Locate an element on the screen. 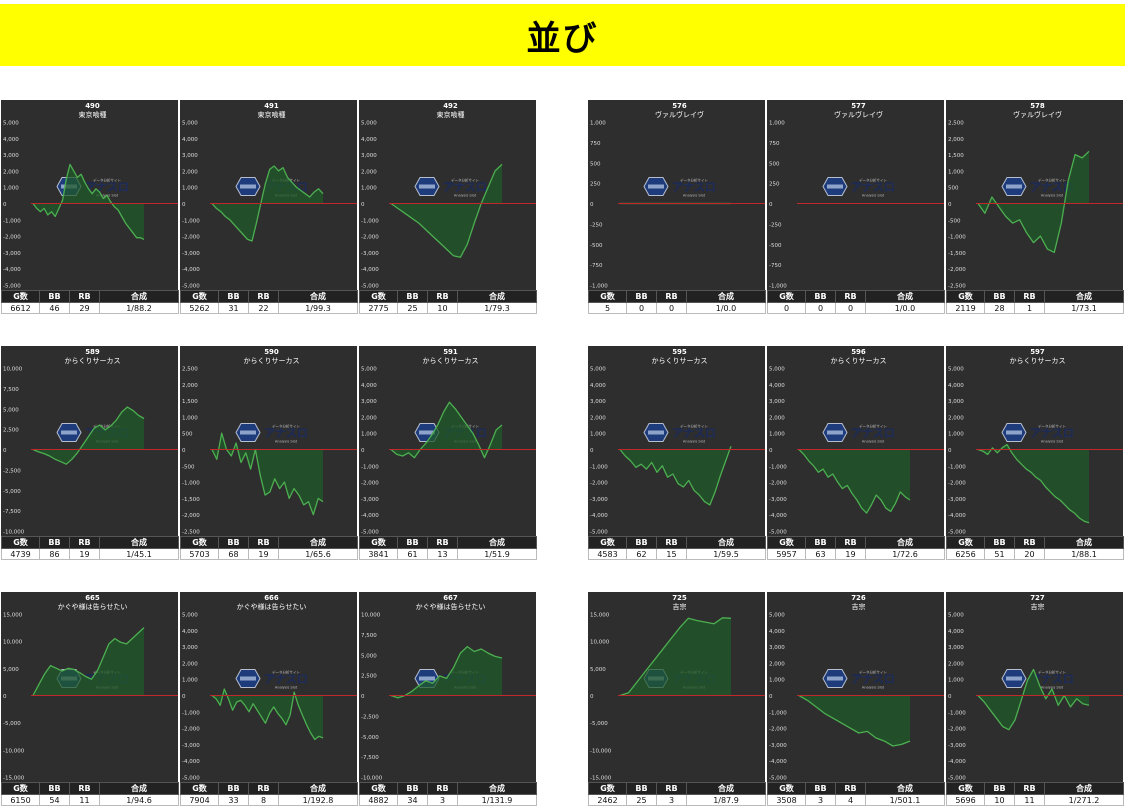 Image resolution: width=1125 pixels, height=806 pixels. y-tick-label: -2,000 is located at coordinates (370, 238).